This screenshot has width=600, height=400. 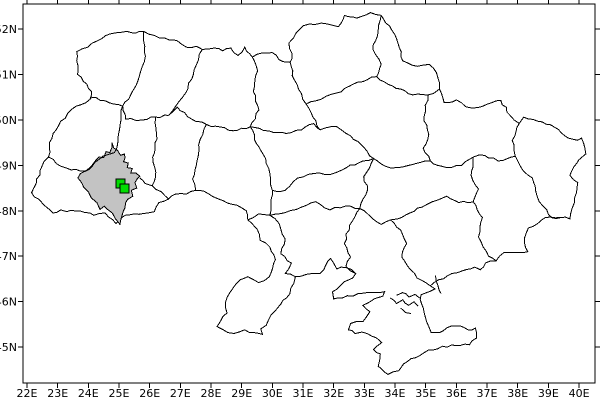 I want to click on x-tick-label: 22E, so click(x=27, y=393).